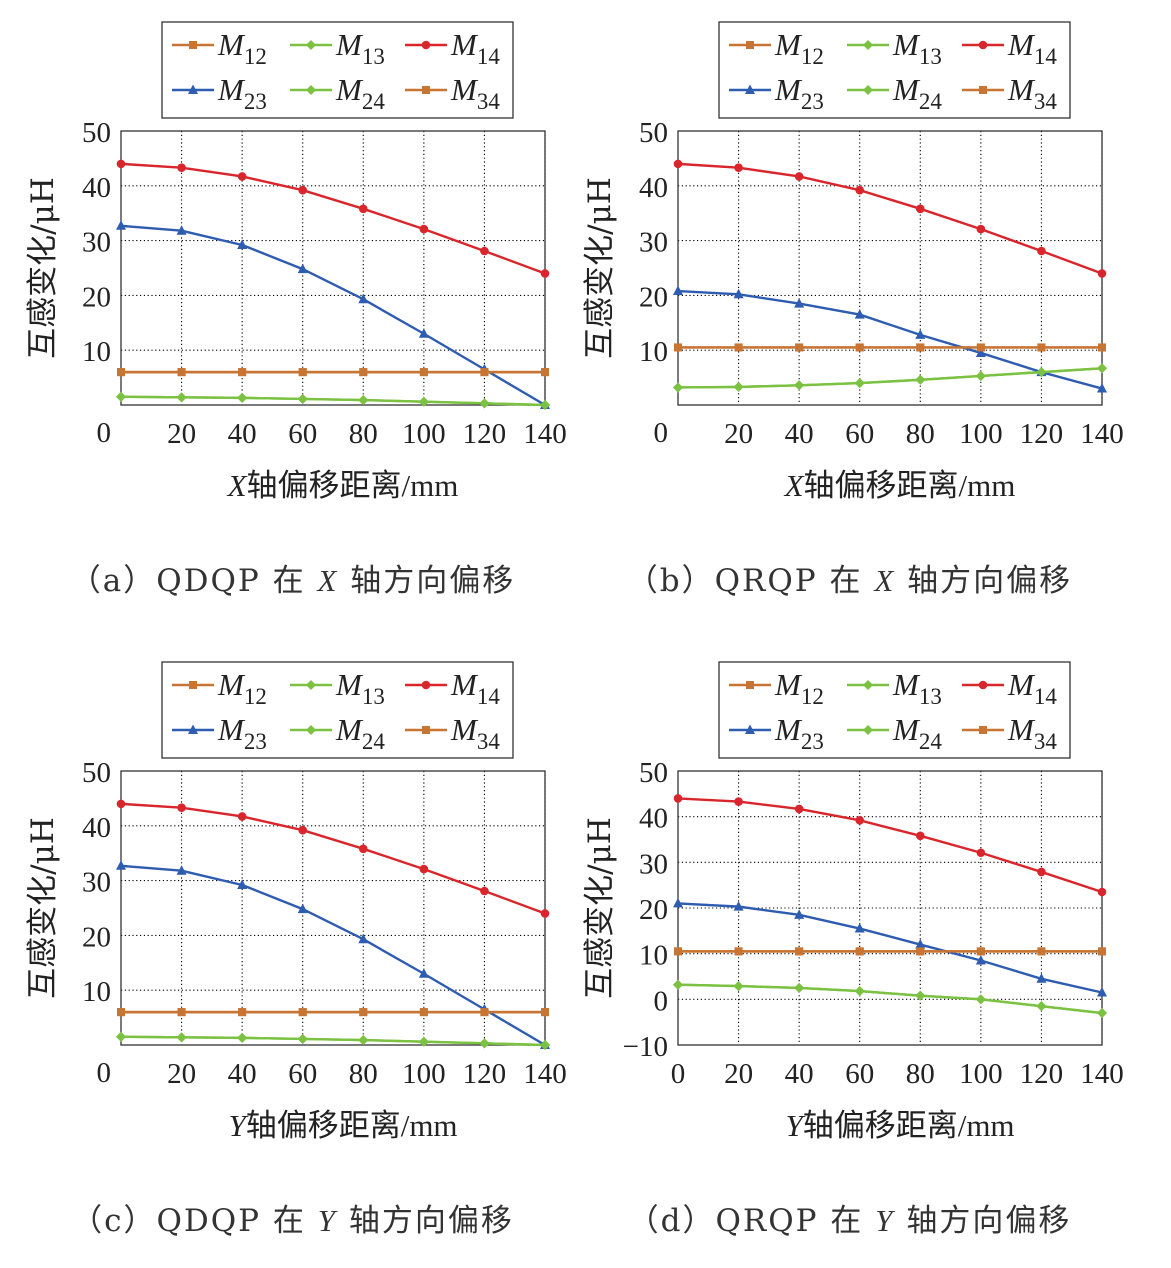  Describe the element at coordinates (452, 93) in the screenshot. I see `legend-item-m34: M34` at that location.